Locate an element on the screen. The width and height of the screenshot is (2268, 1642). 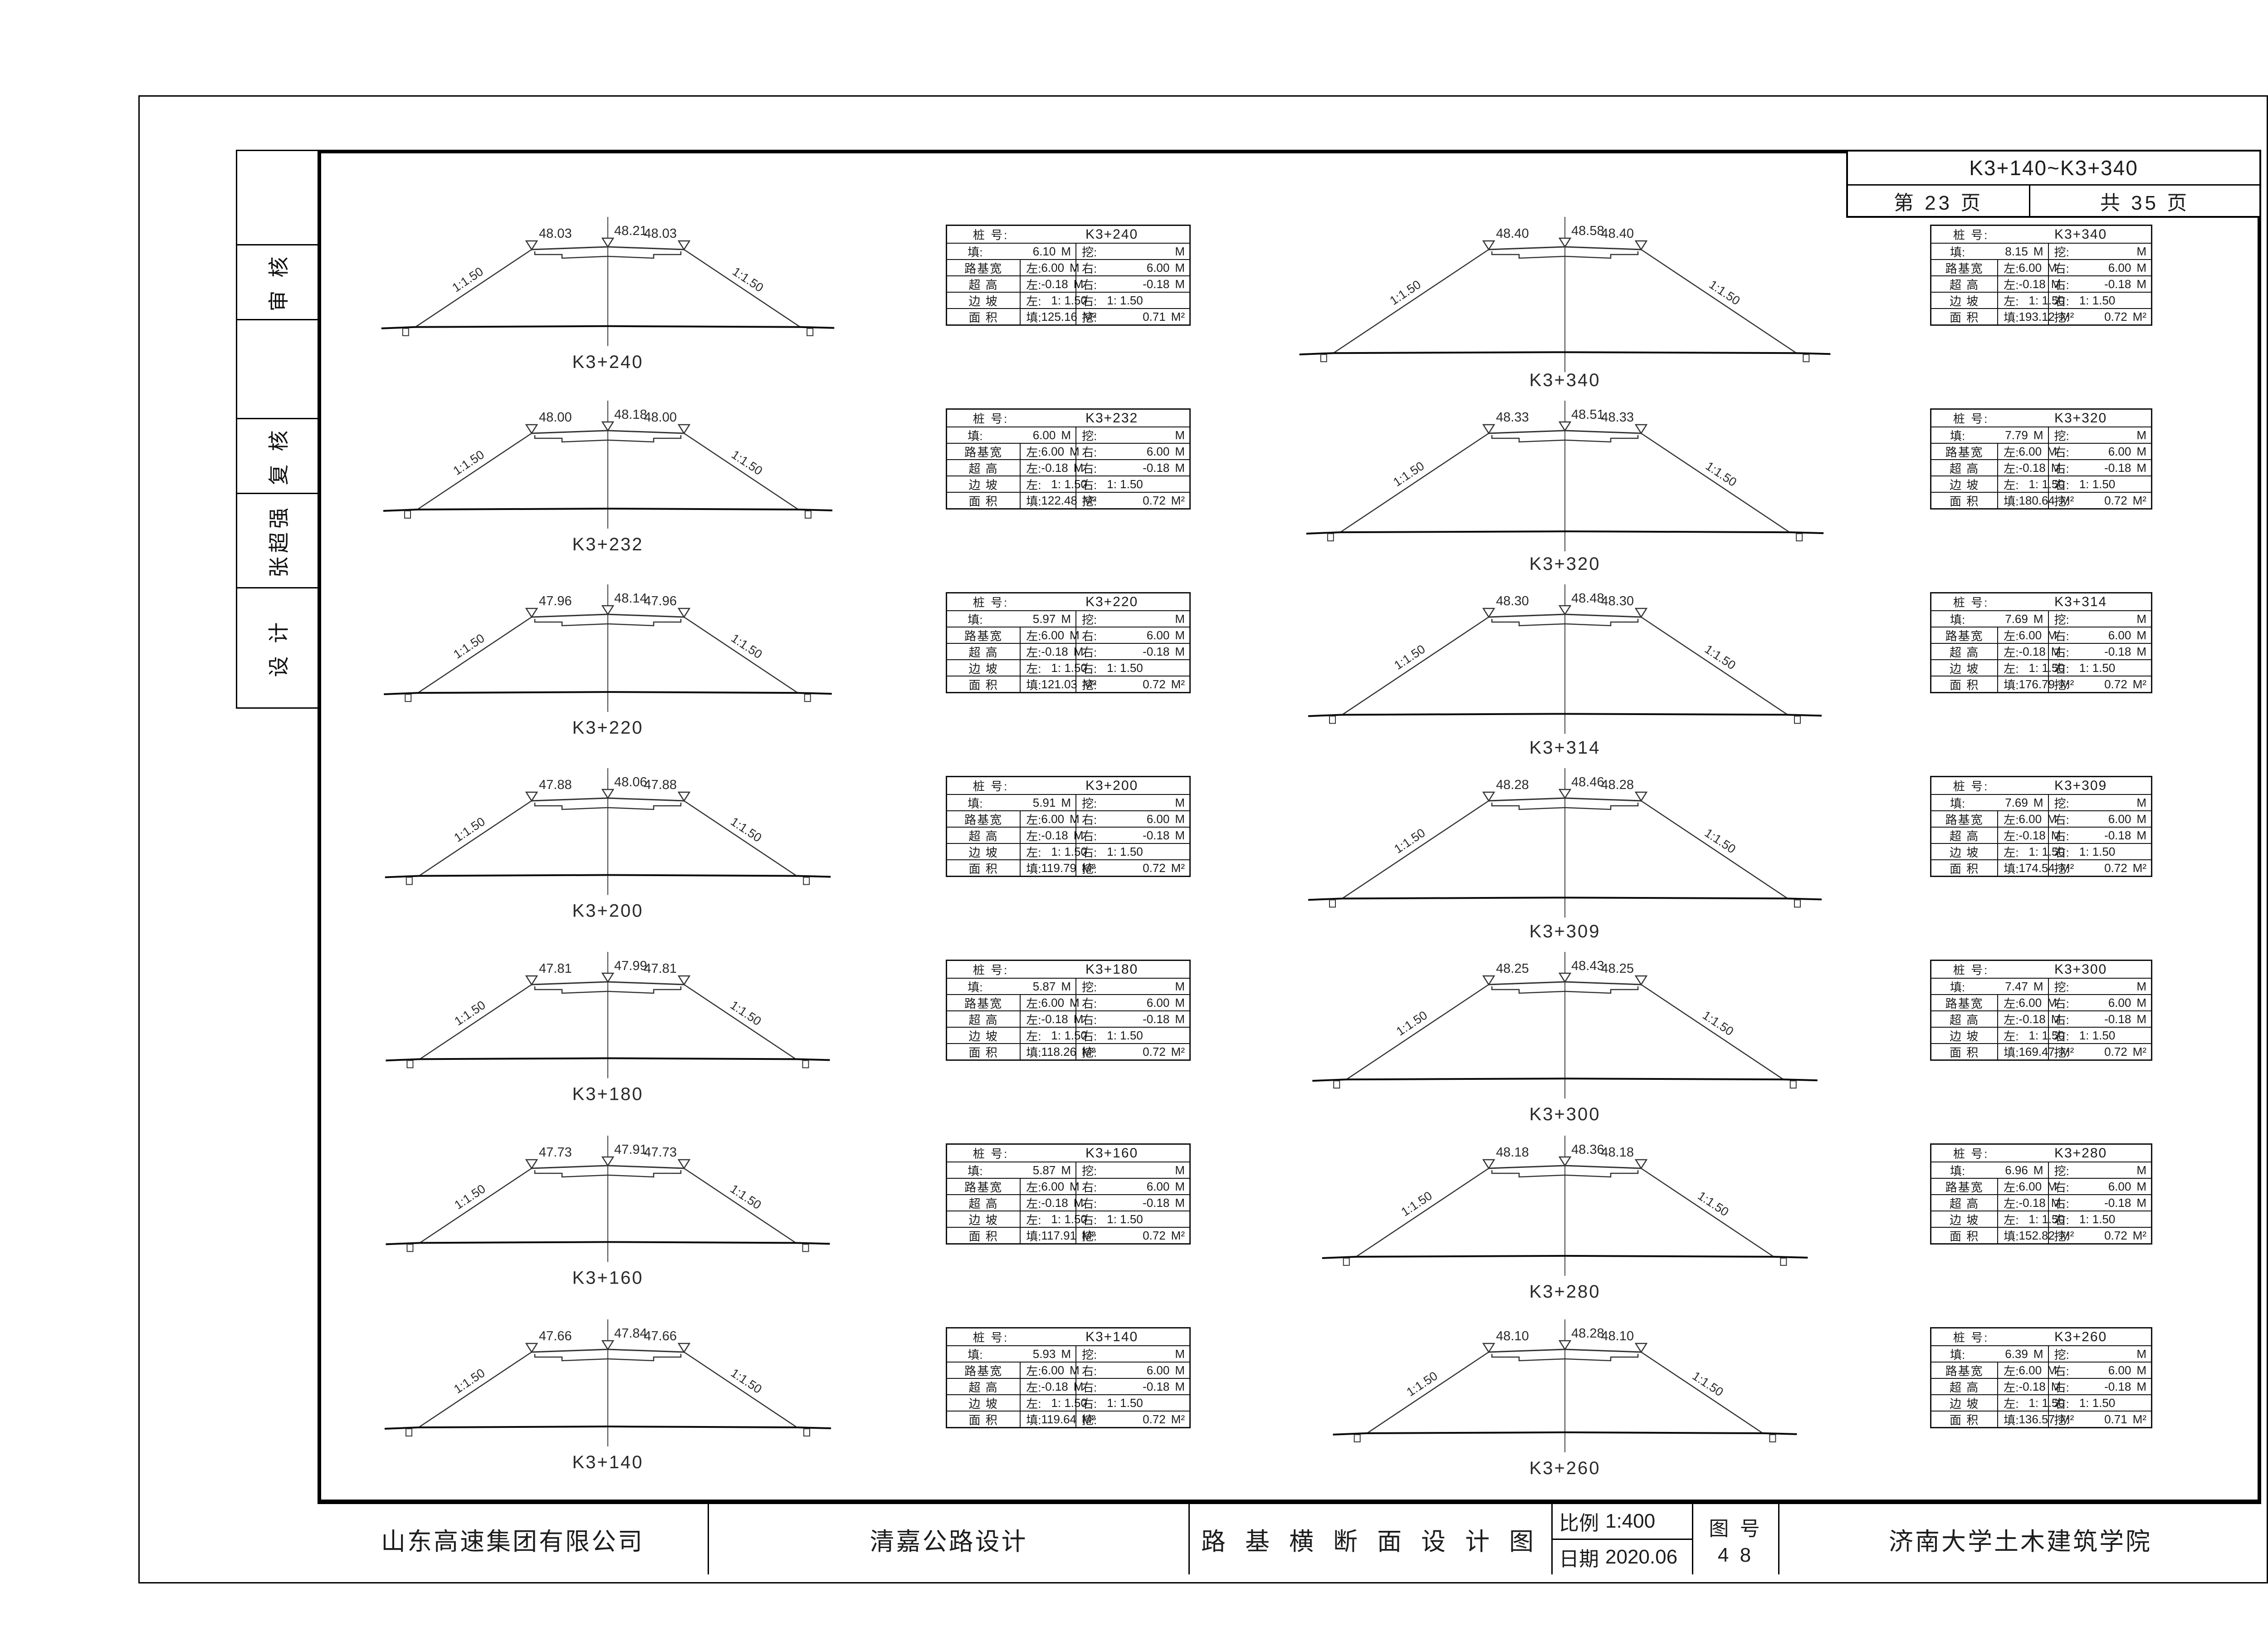
center-level-marker is located at coordinates (608, 978).